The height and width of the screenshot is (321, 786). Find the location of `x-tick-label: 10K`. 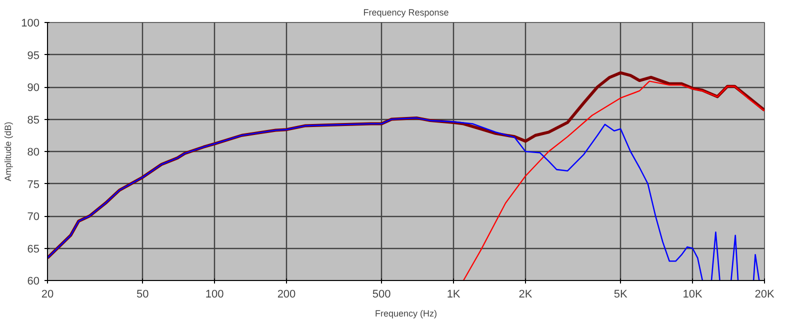

x-tick-label: 10K is located at coordinates (693, 294).